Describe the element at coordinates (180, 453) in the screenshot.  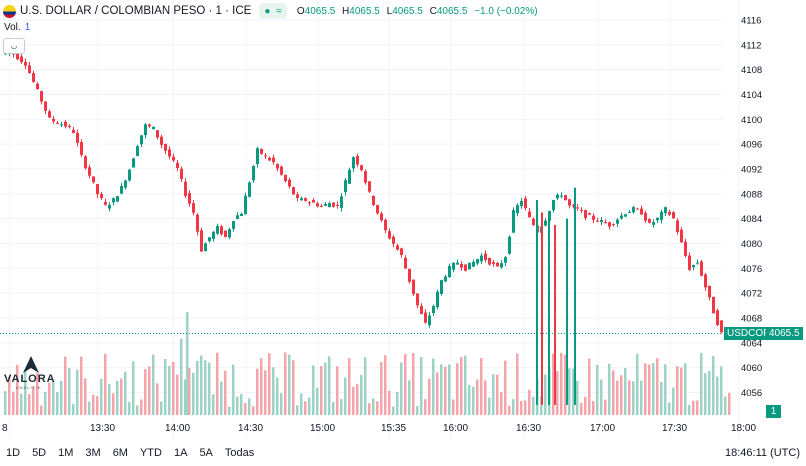
I see `range-button-1a: 1A` at that location.